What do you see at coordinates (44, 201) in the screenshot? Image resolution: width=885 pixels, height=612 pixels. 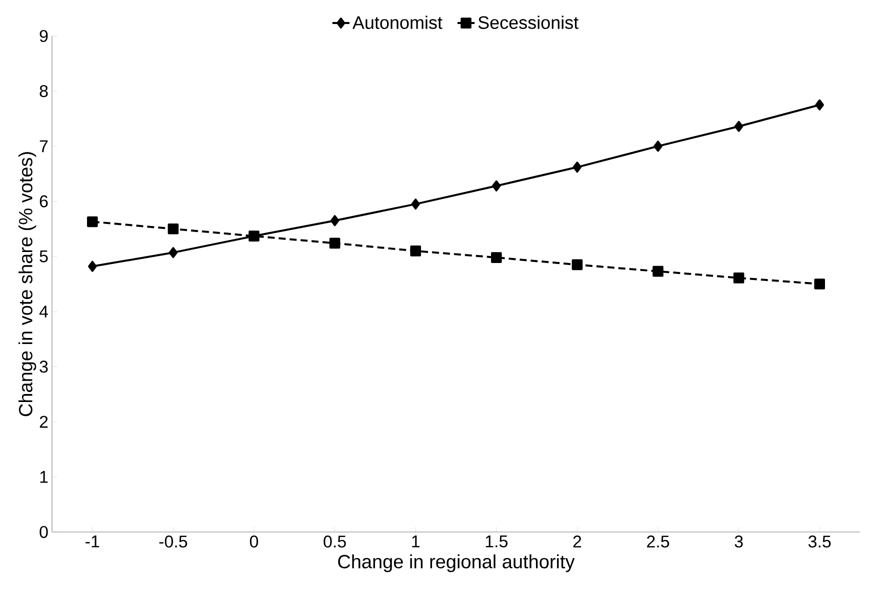 I see `y-tick-label: 6` at bounding box center [44, 201].